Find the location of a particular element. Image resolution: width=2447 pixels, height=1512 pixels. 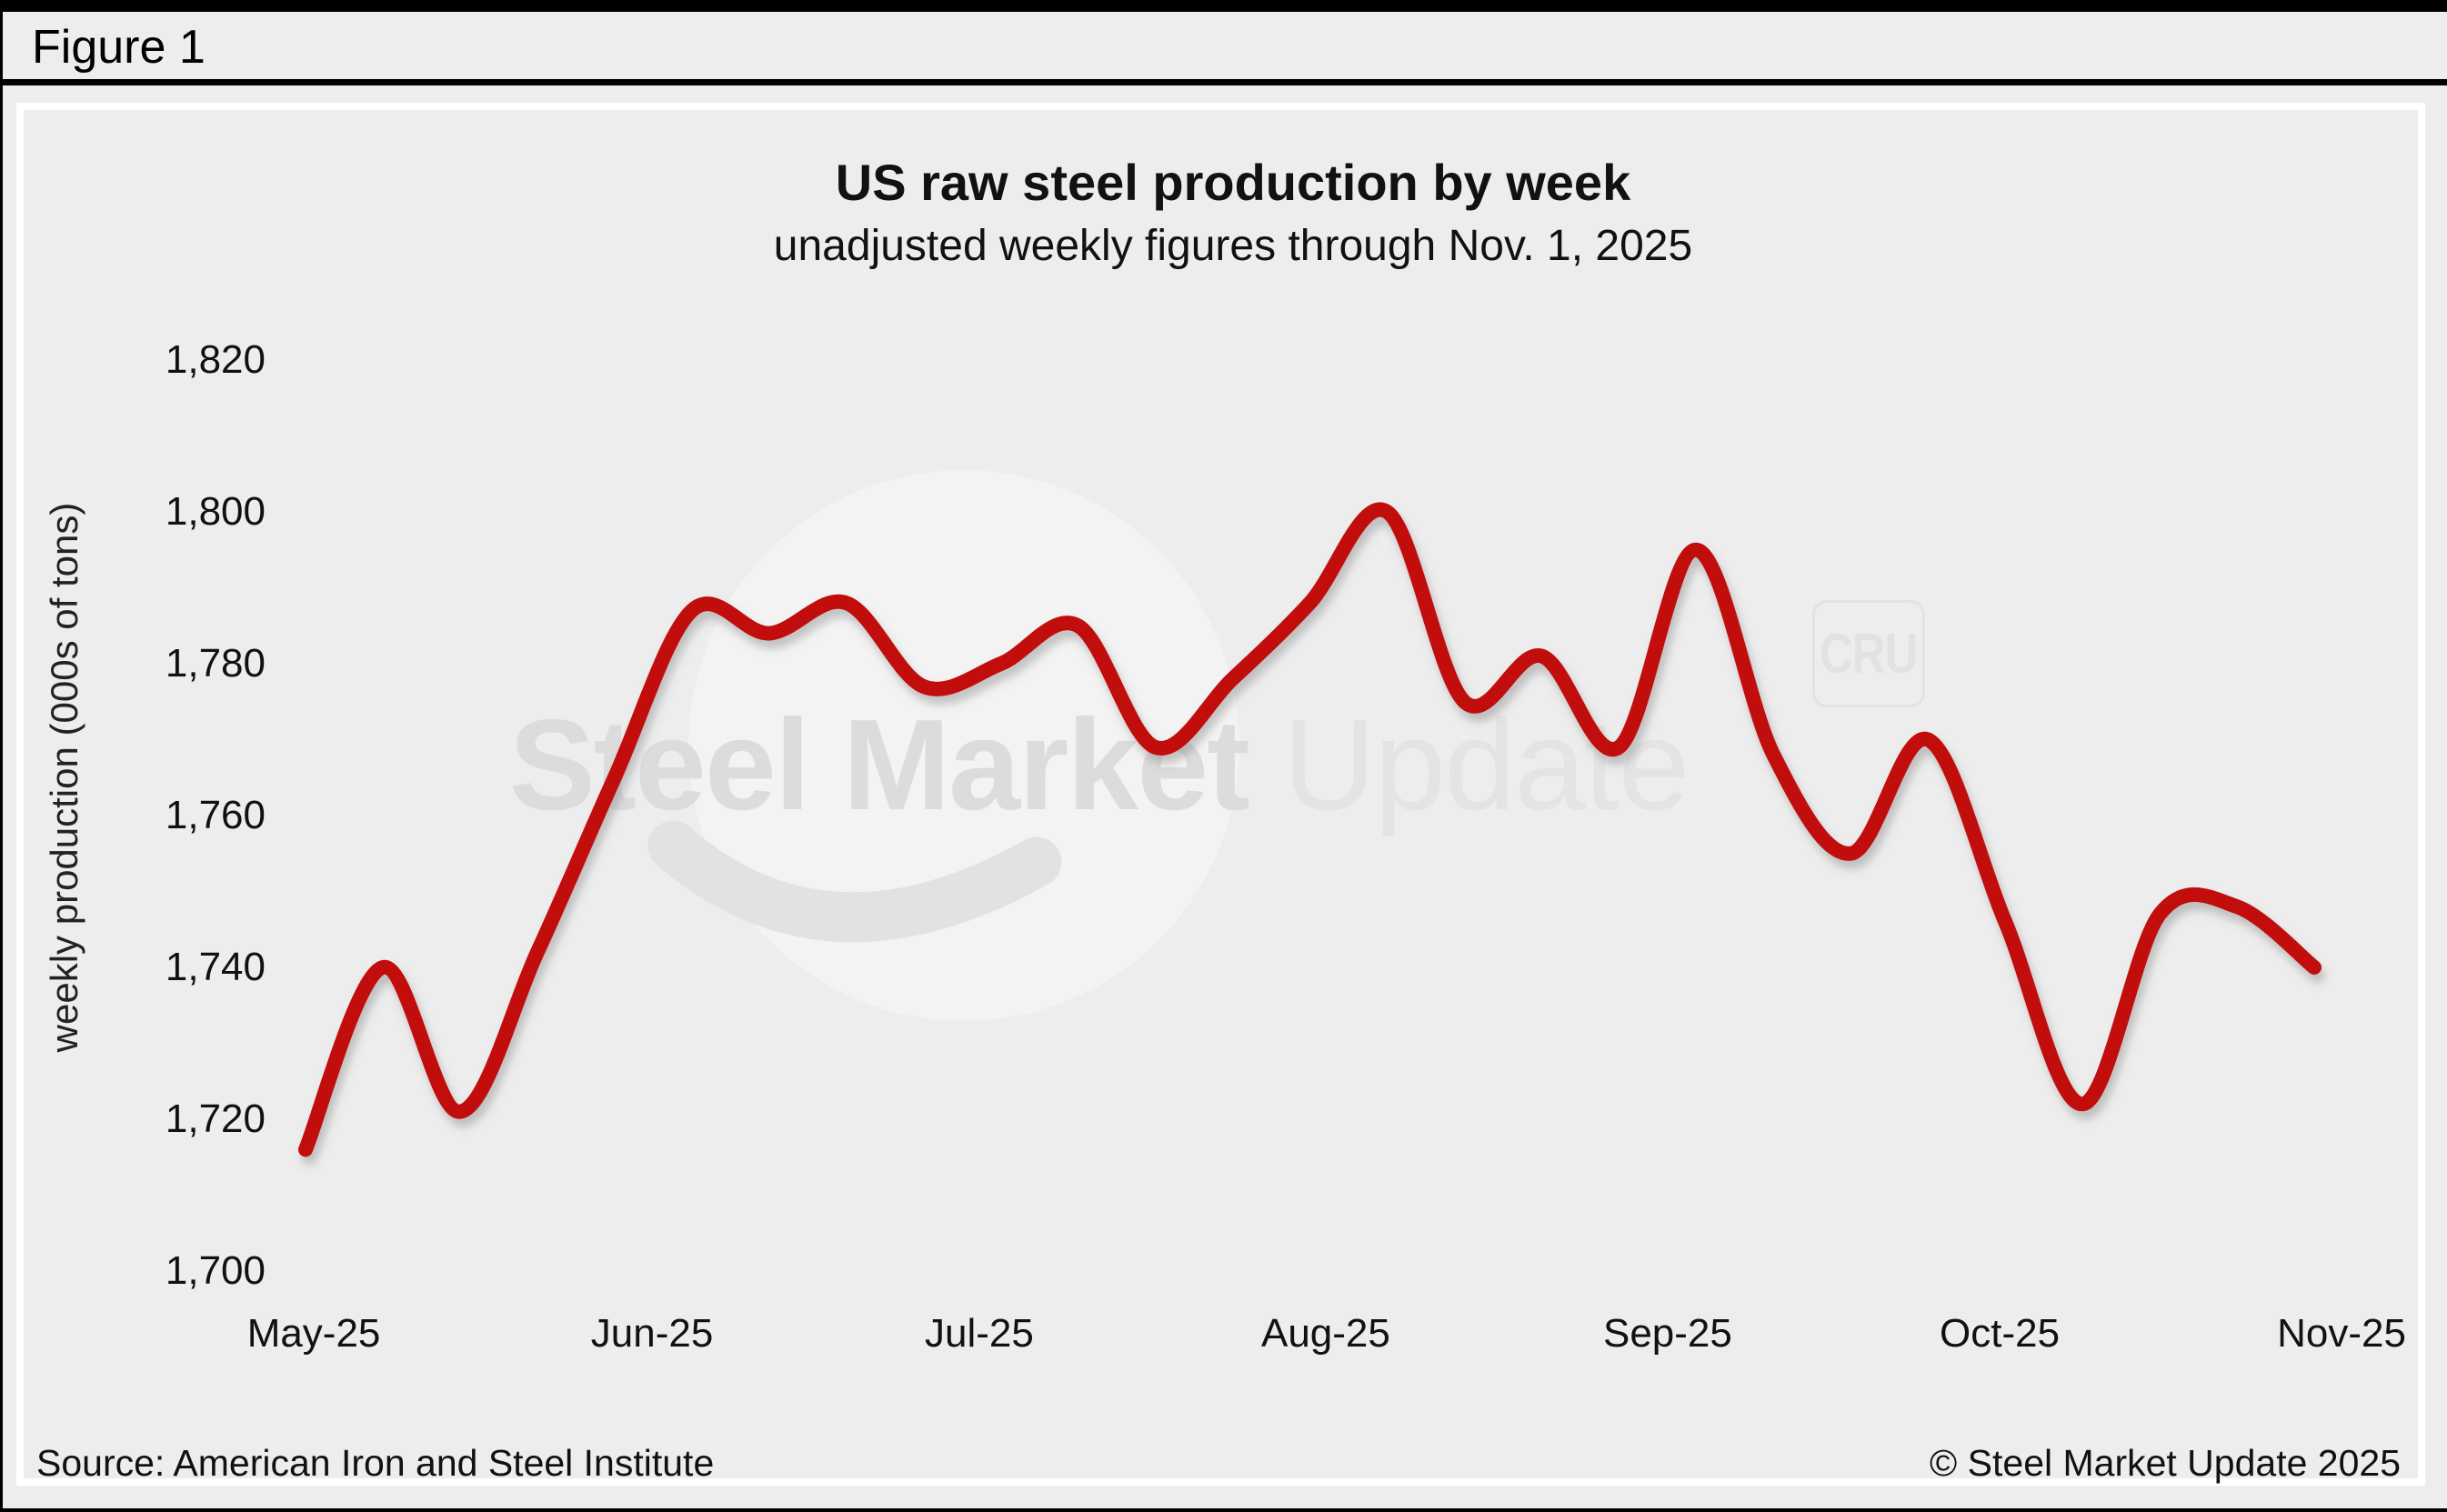

window-top-bar is located at coordinates (1224, 6).